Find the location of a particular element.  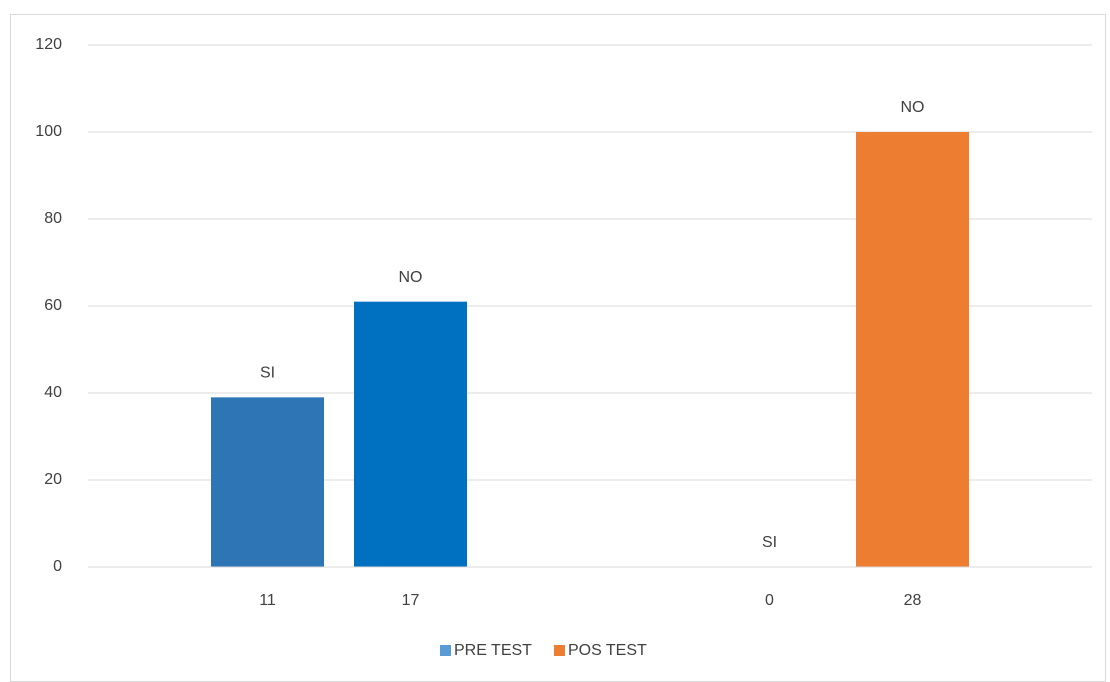

x-tick-label: 11 is located at coordinates (267, 600).